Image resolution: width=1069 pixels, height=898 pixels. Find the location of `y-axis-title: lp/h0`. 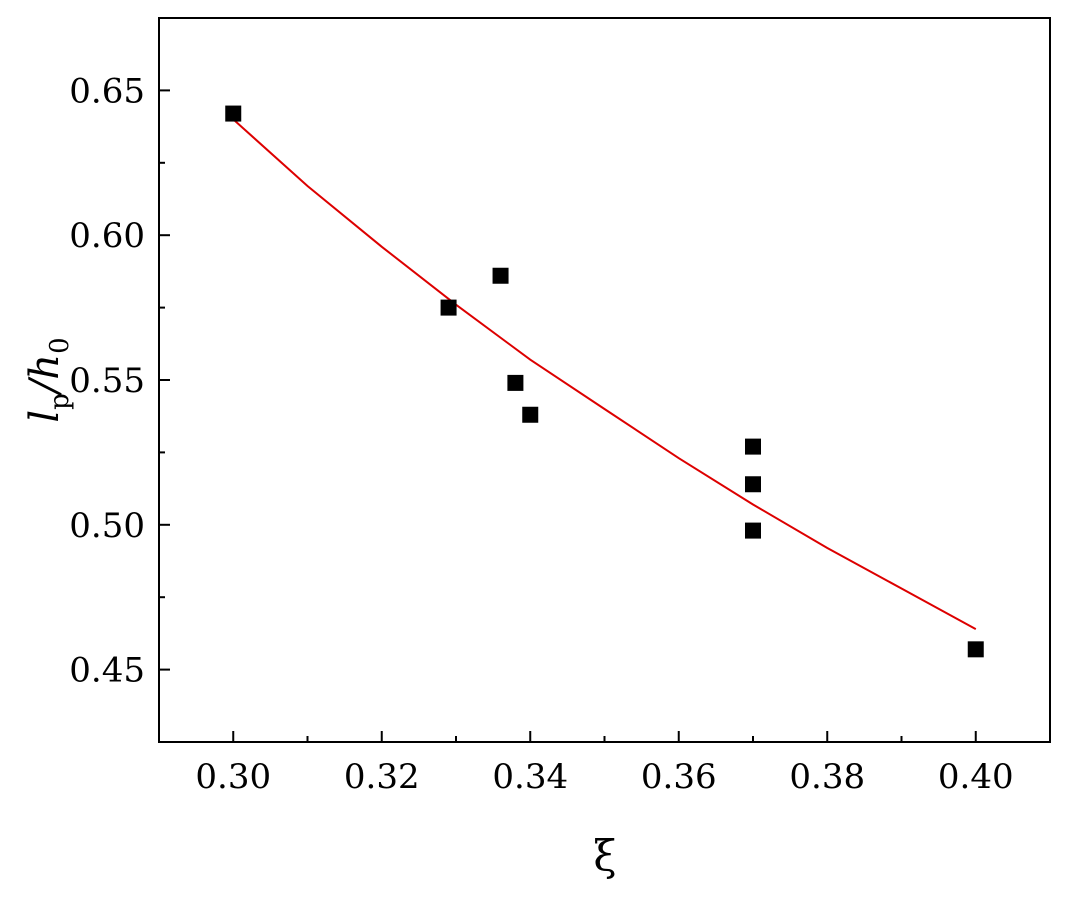

y-axis-title: lp/h0 is located at coordinates (48, 379).